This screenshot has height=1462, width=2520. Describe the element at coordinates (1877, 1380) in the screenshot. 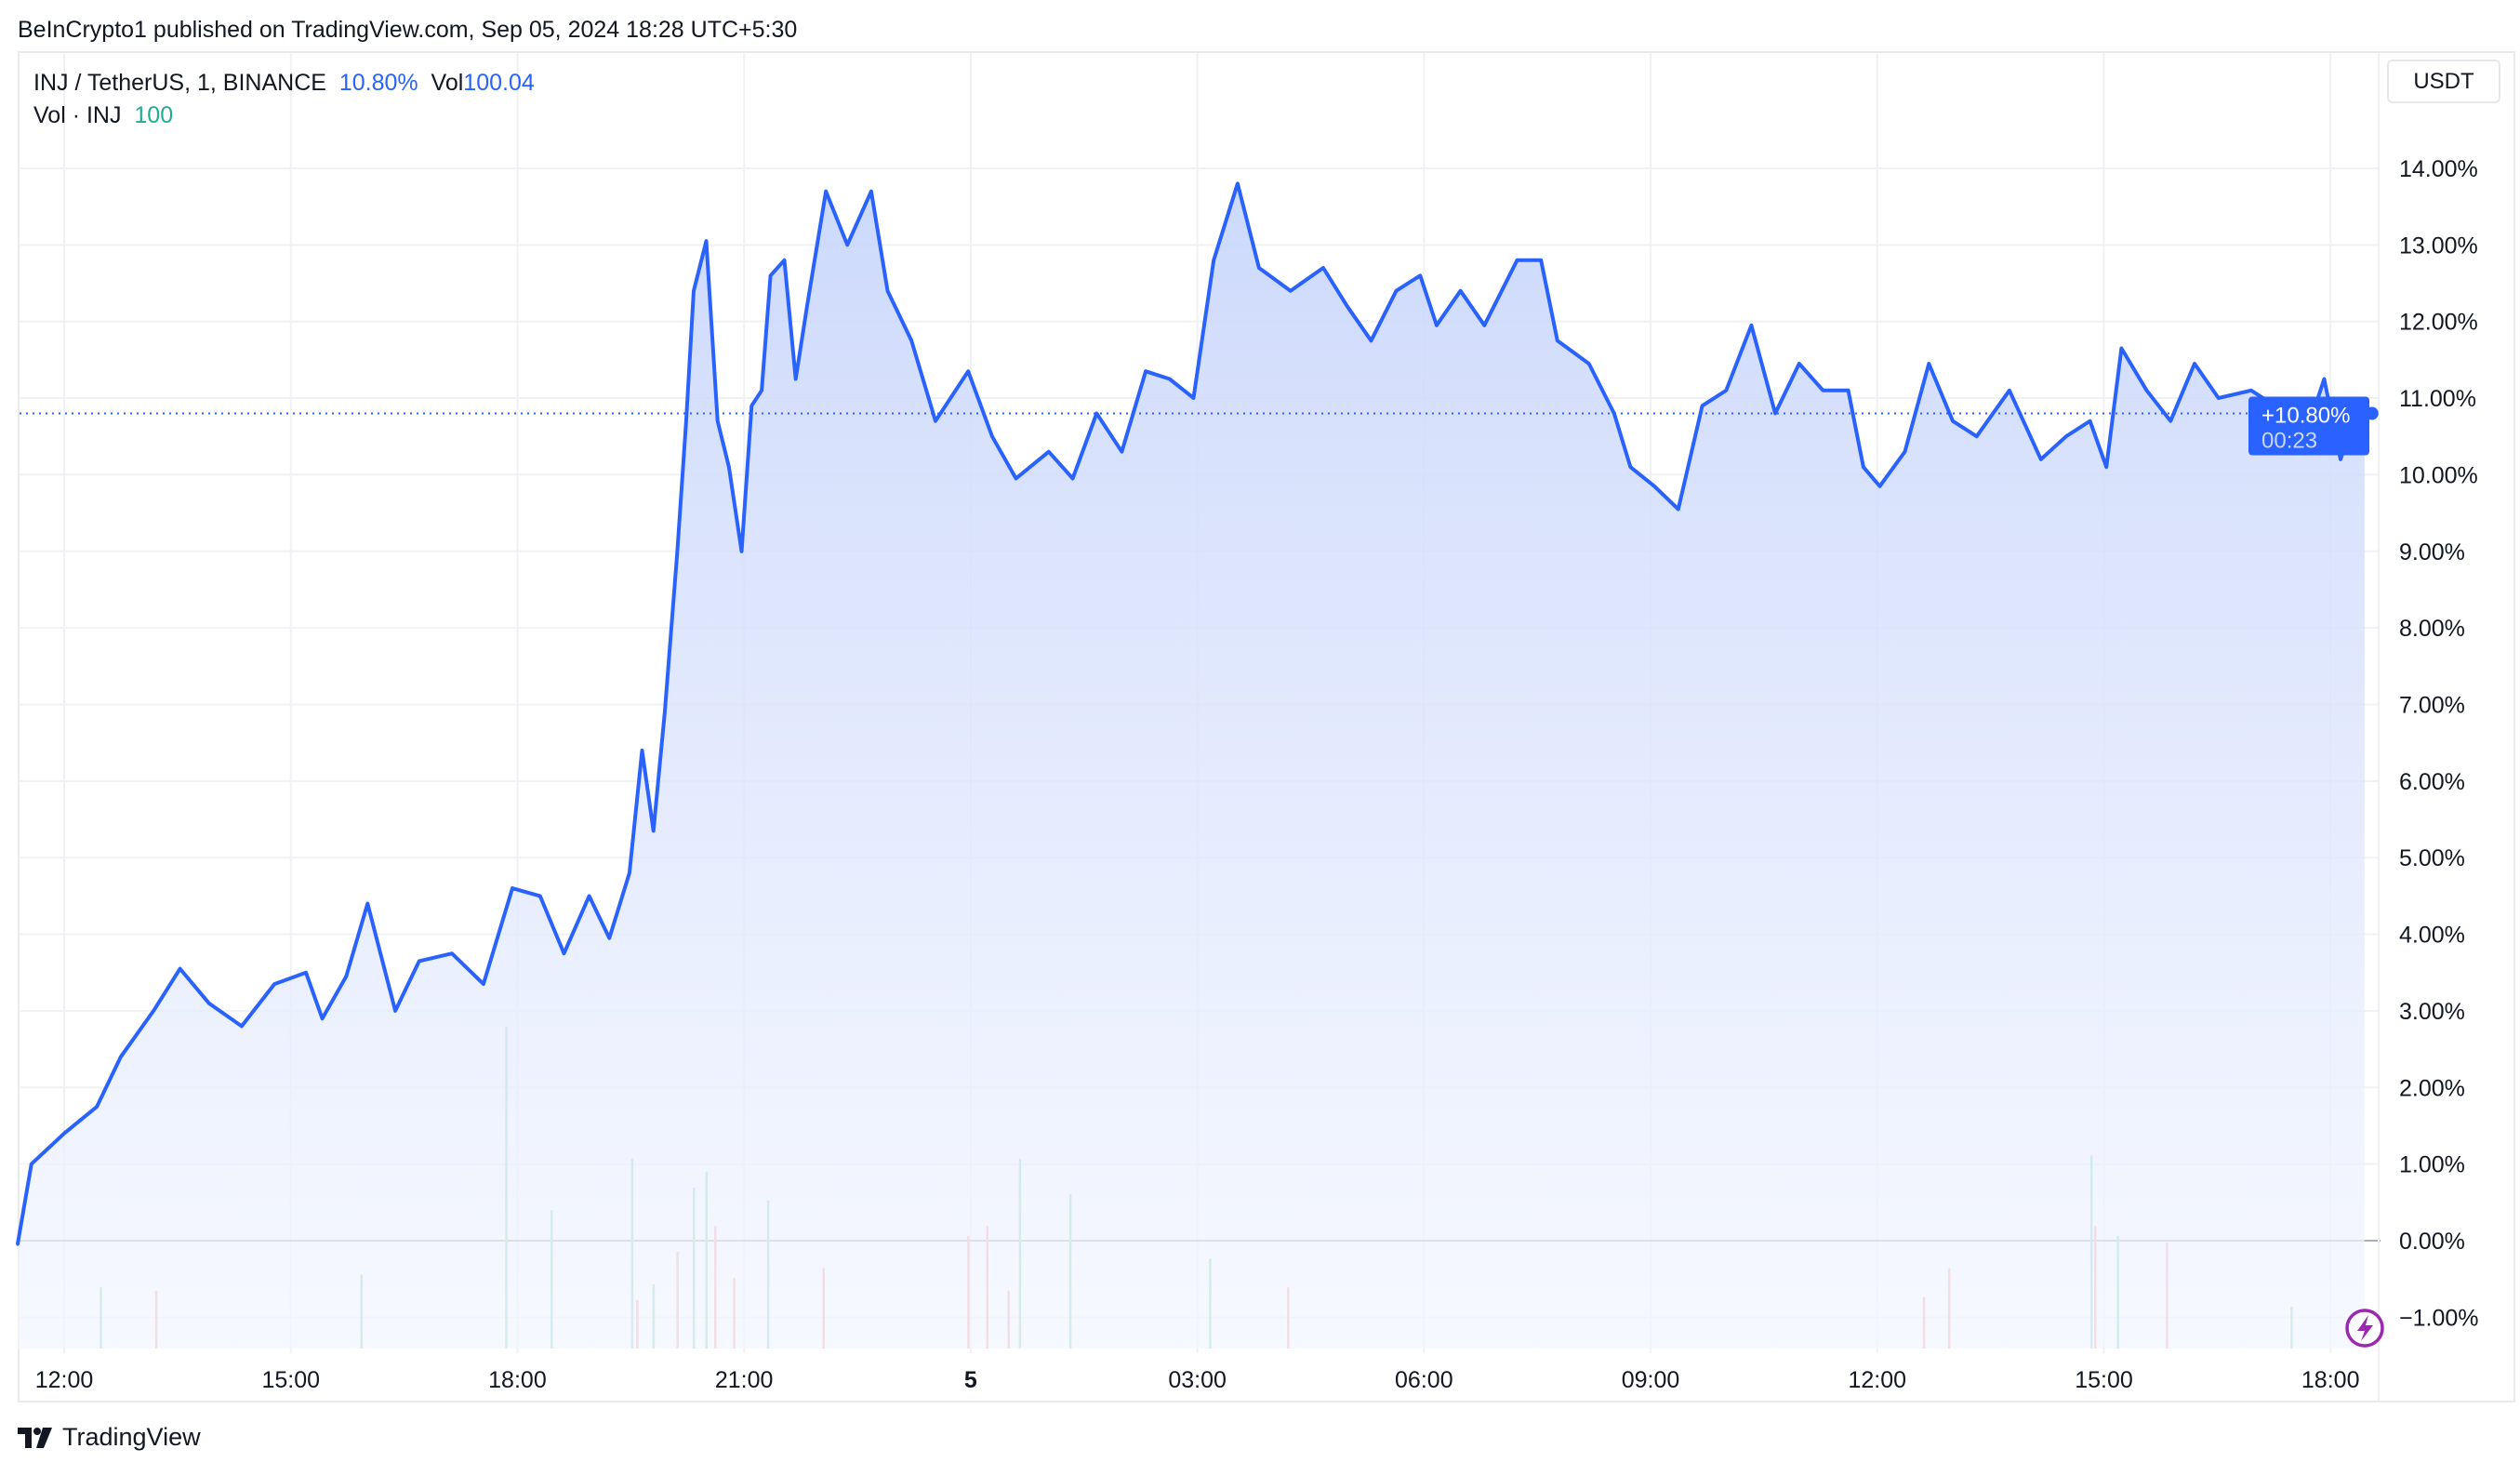

I see `x-tick-label: 12:00` at that location.